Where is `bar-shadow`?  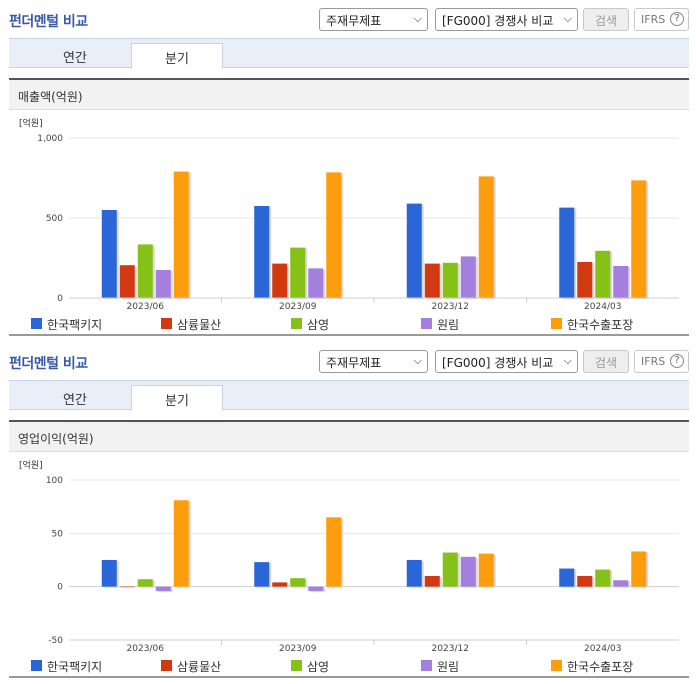
bar-shadow is located at coordinates (129, 588).